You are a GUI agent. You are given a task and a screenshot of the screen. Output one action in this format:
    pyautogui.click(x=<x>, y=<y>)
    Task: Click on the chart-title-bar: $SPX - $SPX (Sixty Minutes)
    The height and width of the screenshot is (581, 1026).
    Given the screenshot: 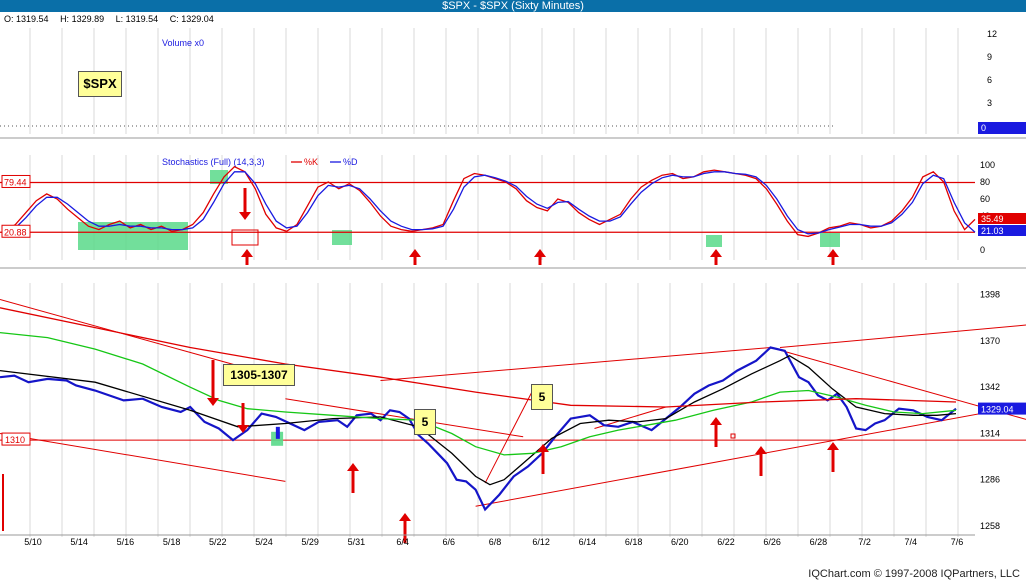 What is the action you would take?
    pyautogui.click(x=513, y=6)
    